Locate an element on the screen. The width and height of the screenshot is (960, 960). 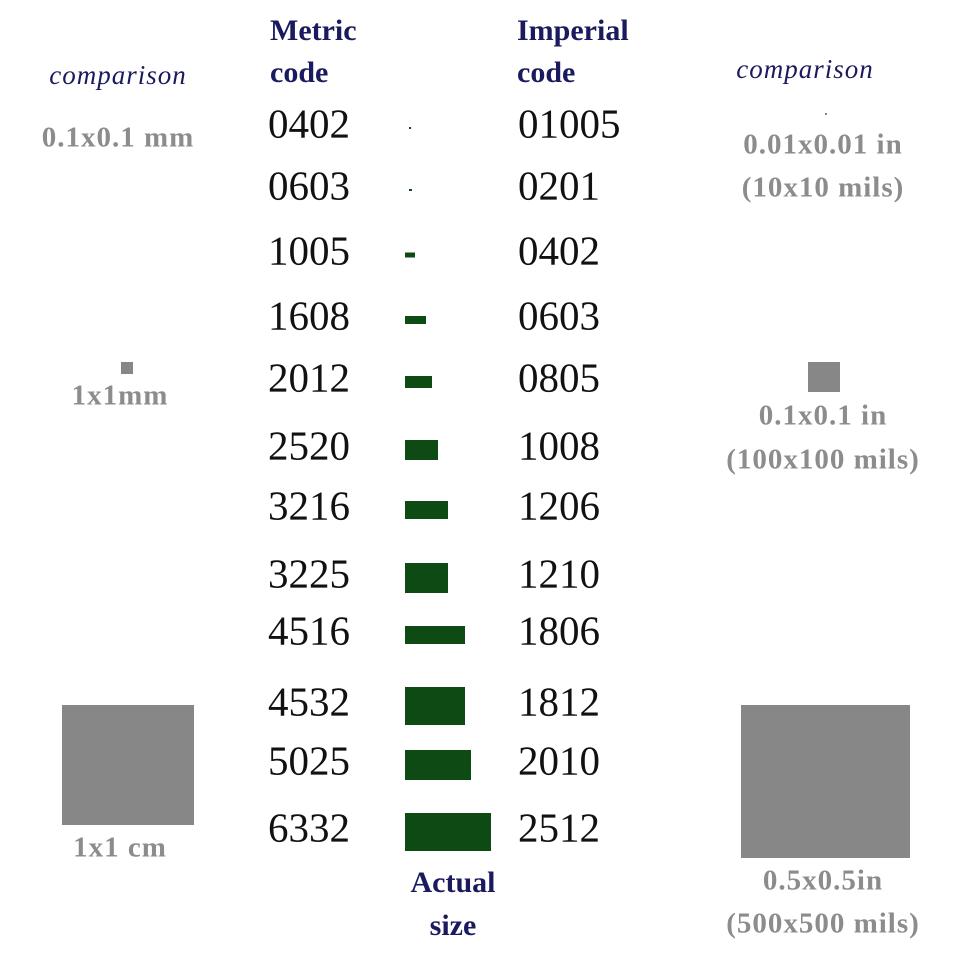
right-label: (10x10 mils) is located at coordinates (823, 188).